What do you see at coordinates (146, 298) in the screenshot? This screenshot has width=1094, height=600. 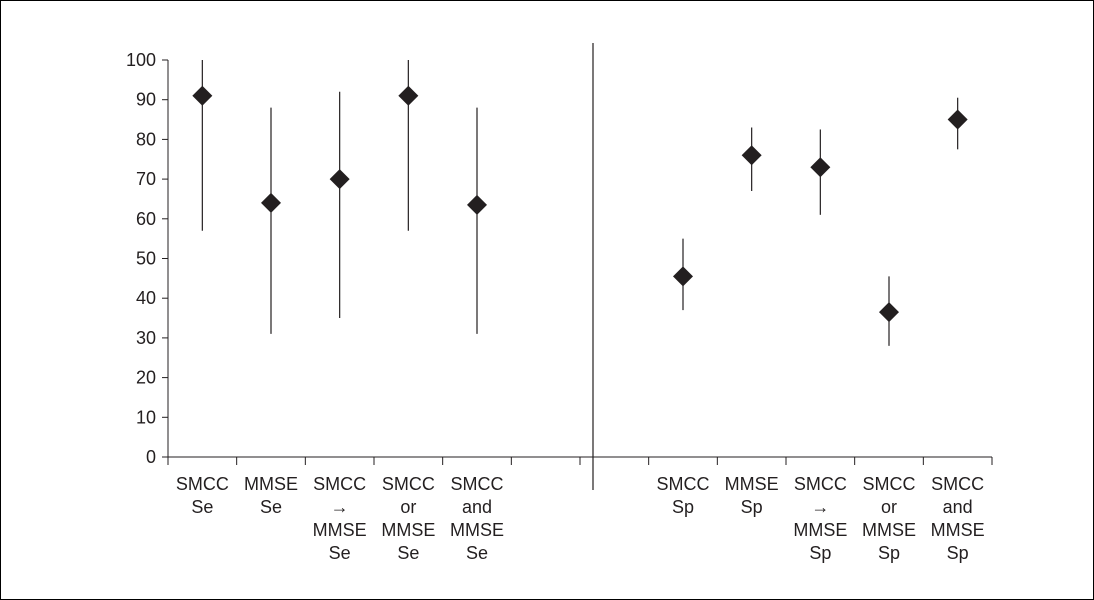 I see `y-tick-label: 40` at bounding box center [146, 298].